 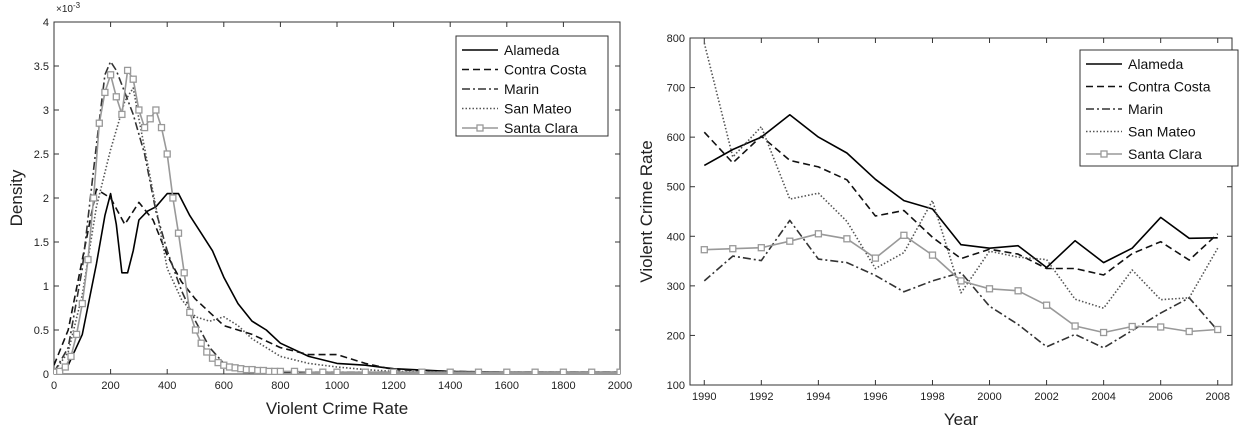 I want to click on x-tick-label: 1992, so click(x=761, y=397).